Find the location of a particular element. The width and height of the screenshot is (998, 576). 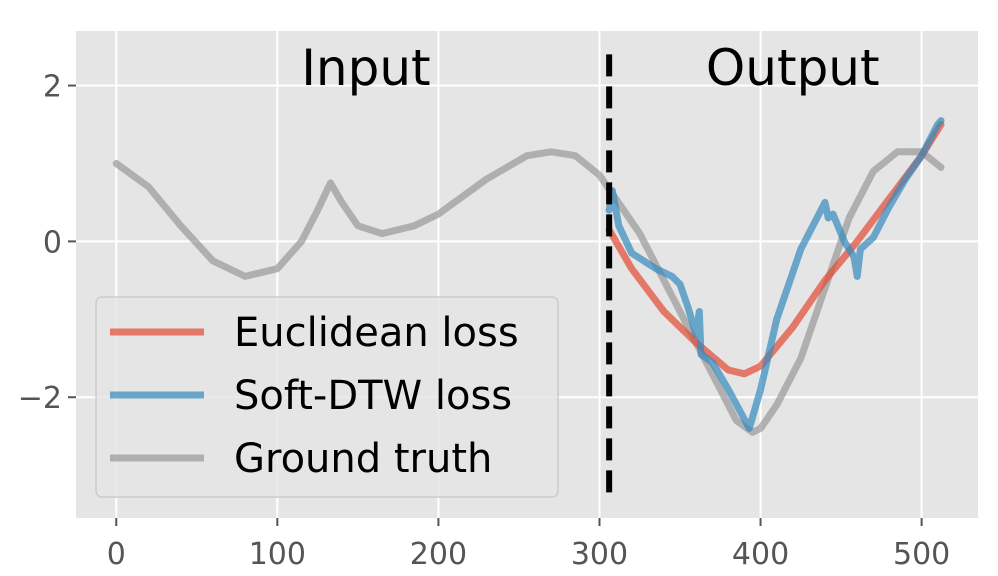

section-label-input: Input is located at coordinates (365, 68).